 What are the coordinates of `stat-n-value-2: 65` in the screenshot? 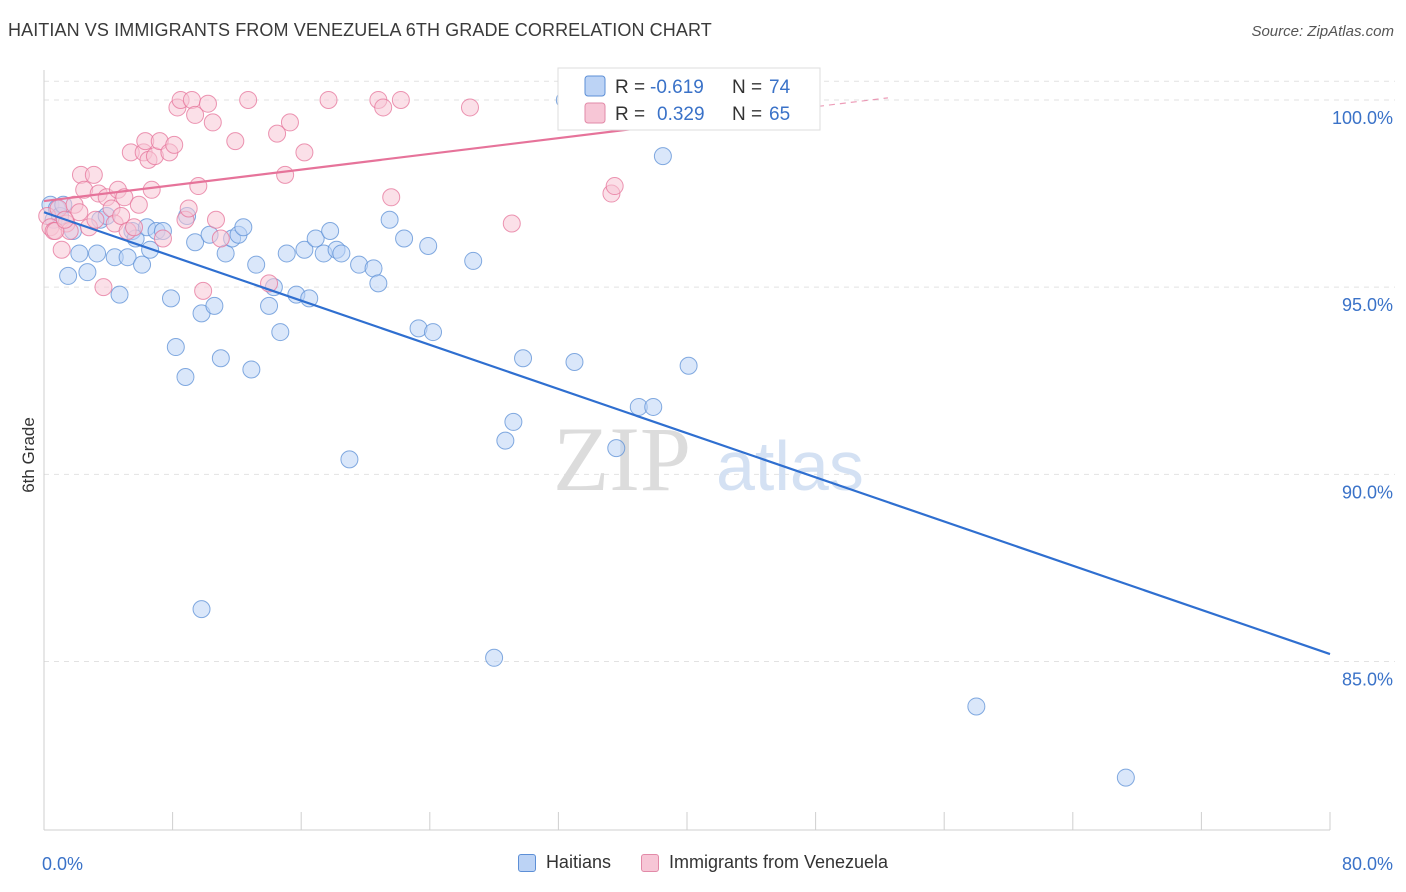 It's located at (779, 114).